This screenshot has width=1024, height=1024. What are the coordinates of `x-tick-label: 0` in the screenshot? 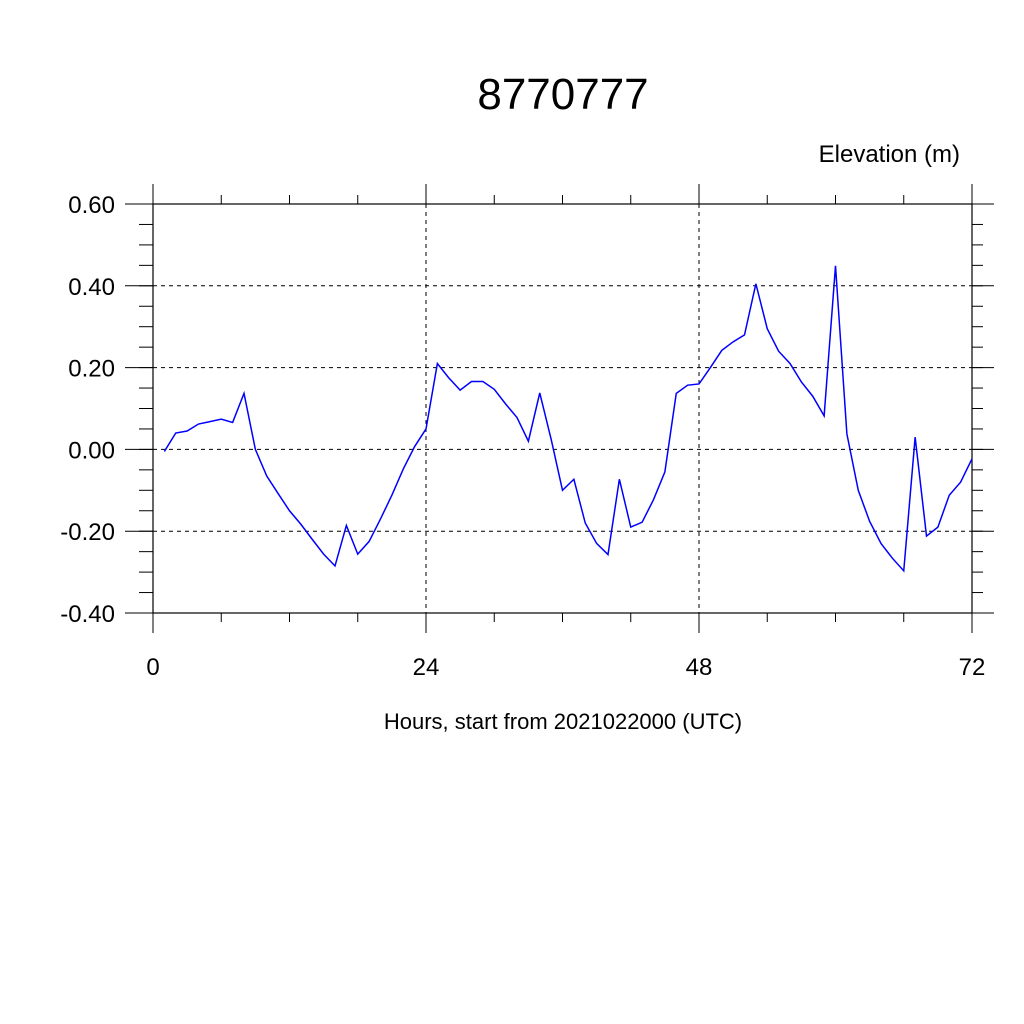 It's located at (152, 667).